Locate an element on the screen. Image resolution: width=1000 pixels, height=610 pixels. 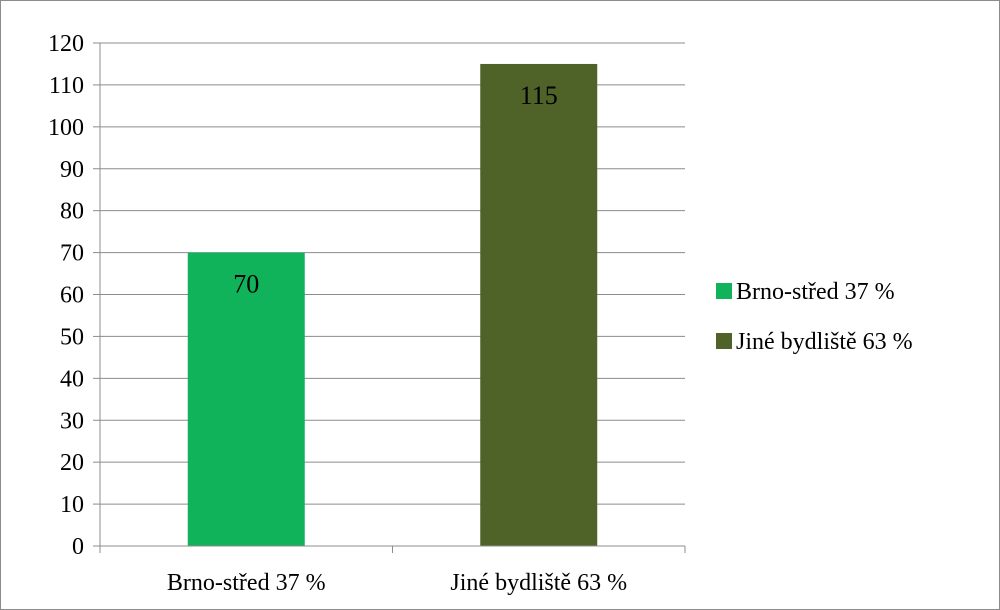
y-tick-label: 110 is located at coordinates (66, 86).